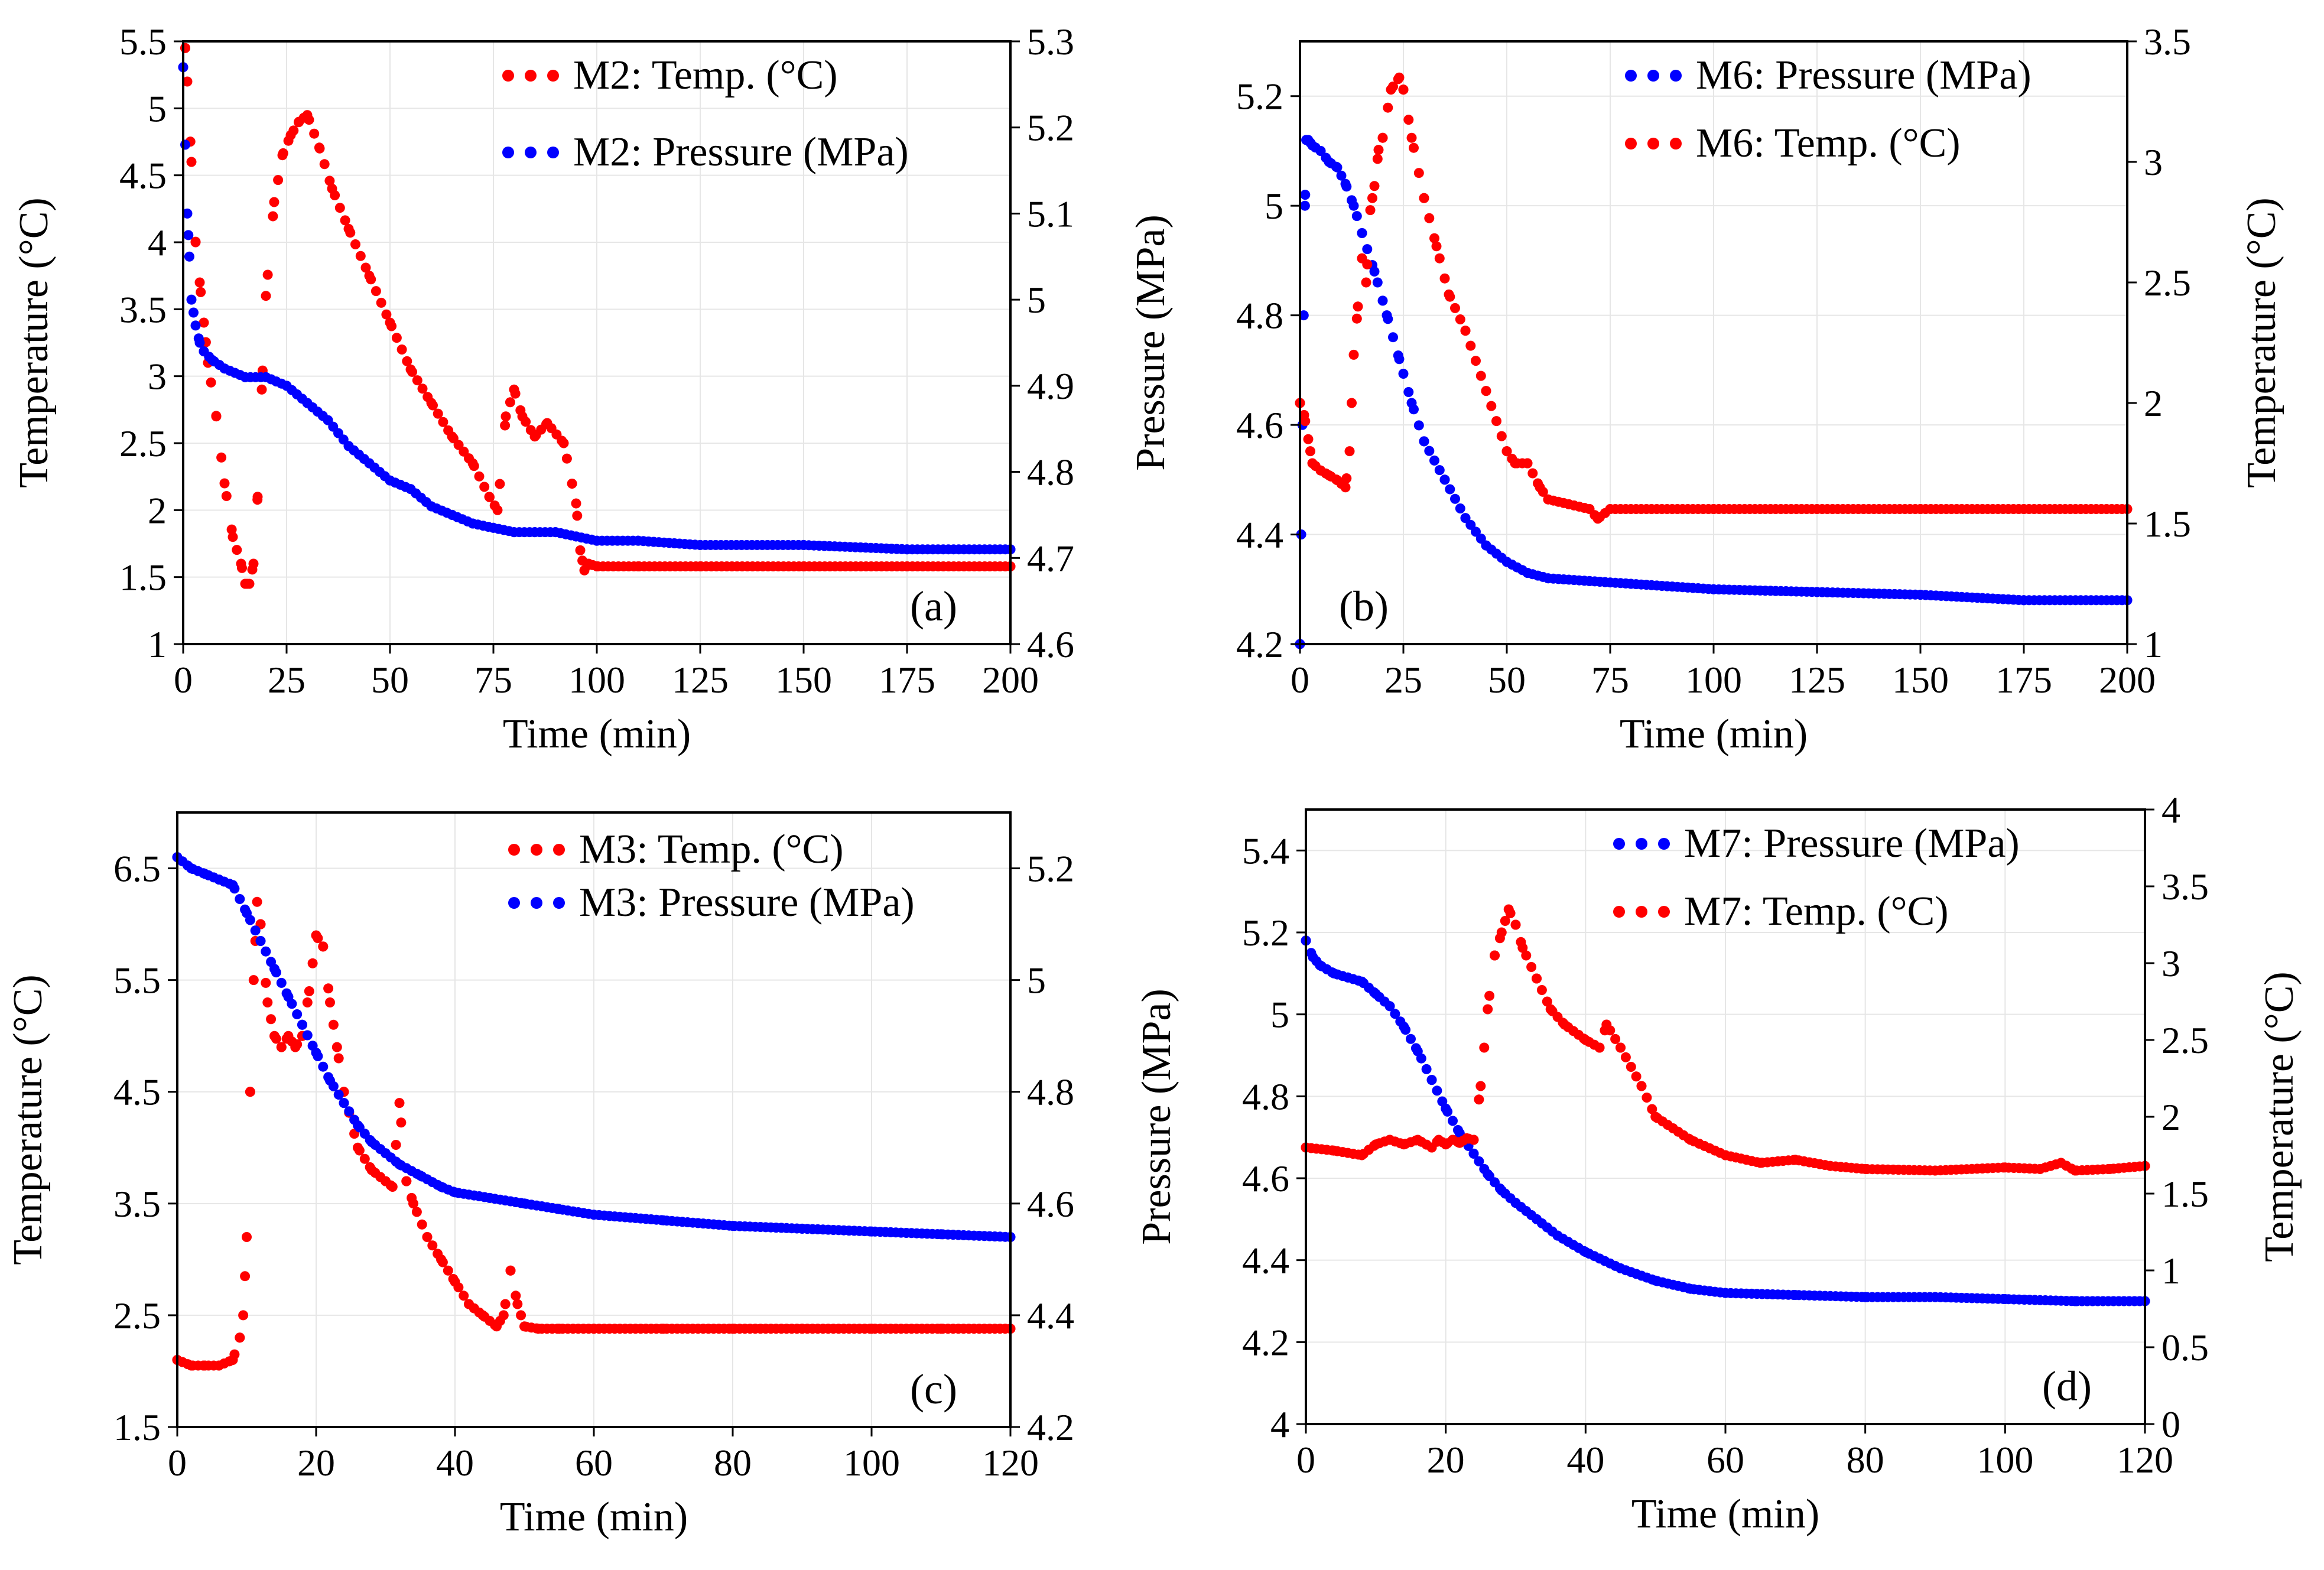  I want to click on right-y-tick-label: 2.5, so click(2185, 1040).